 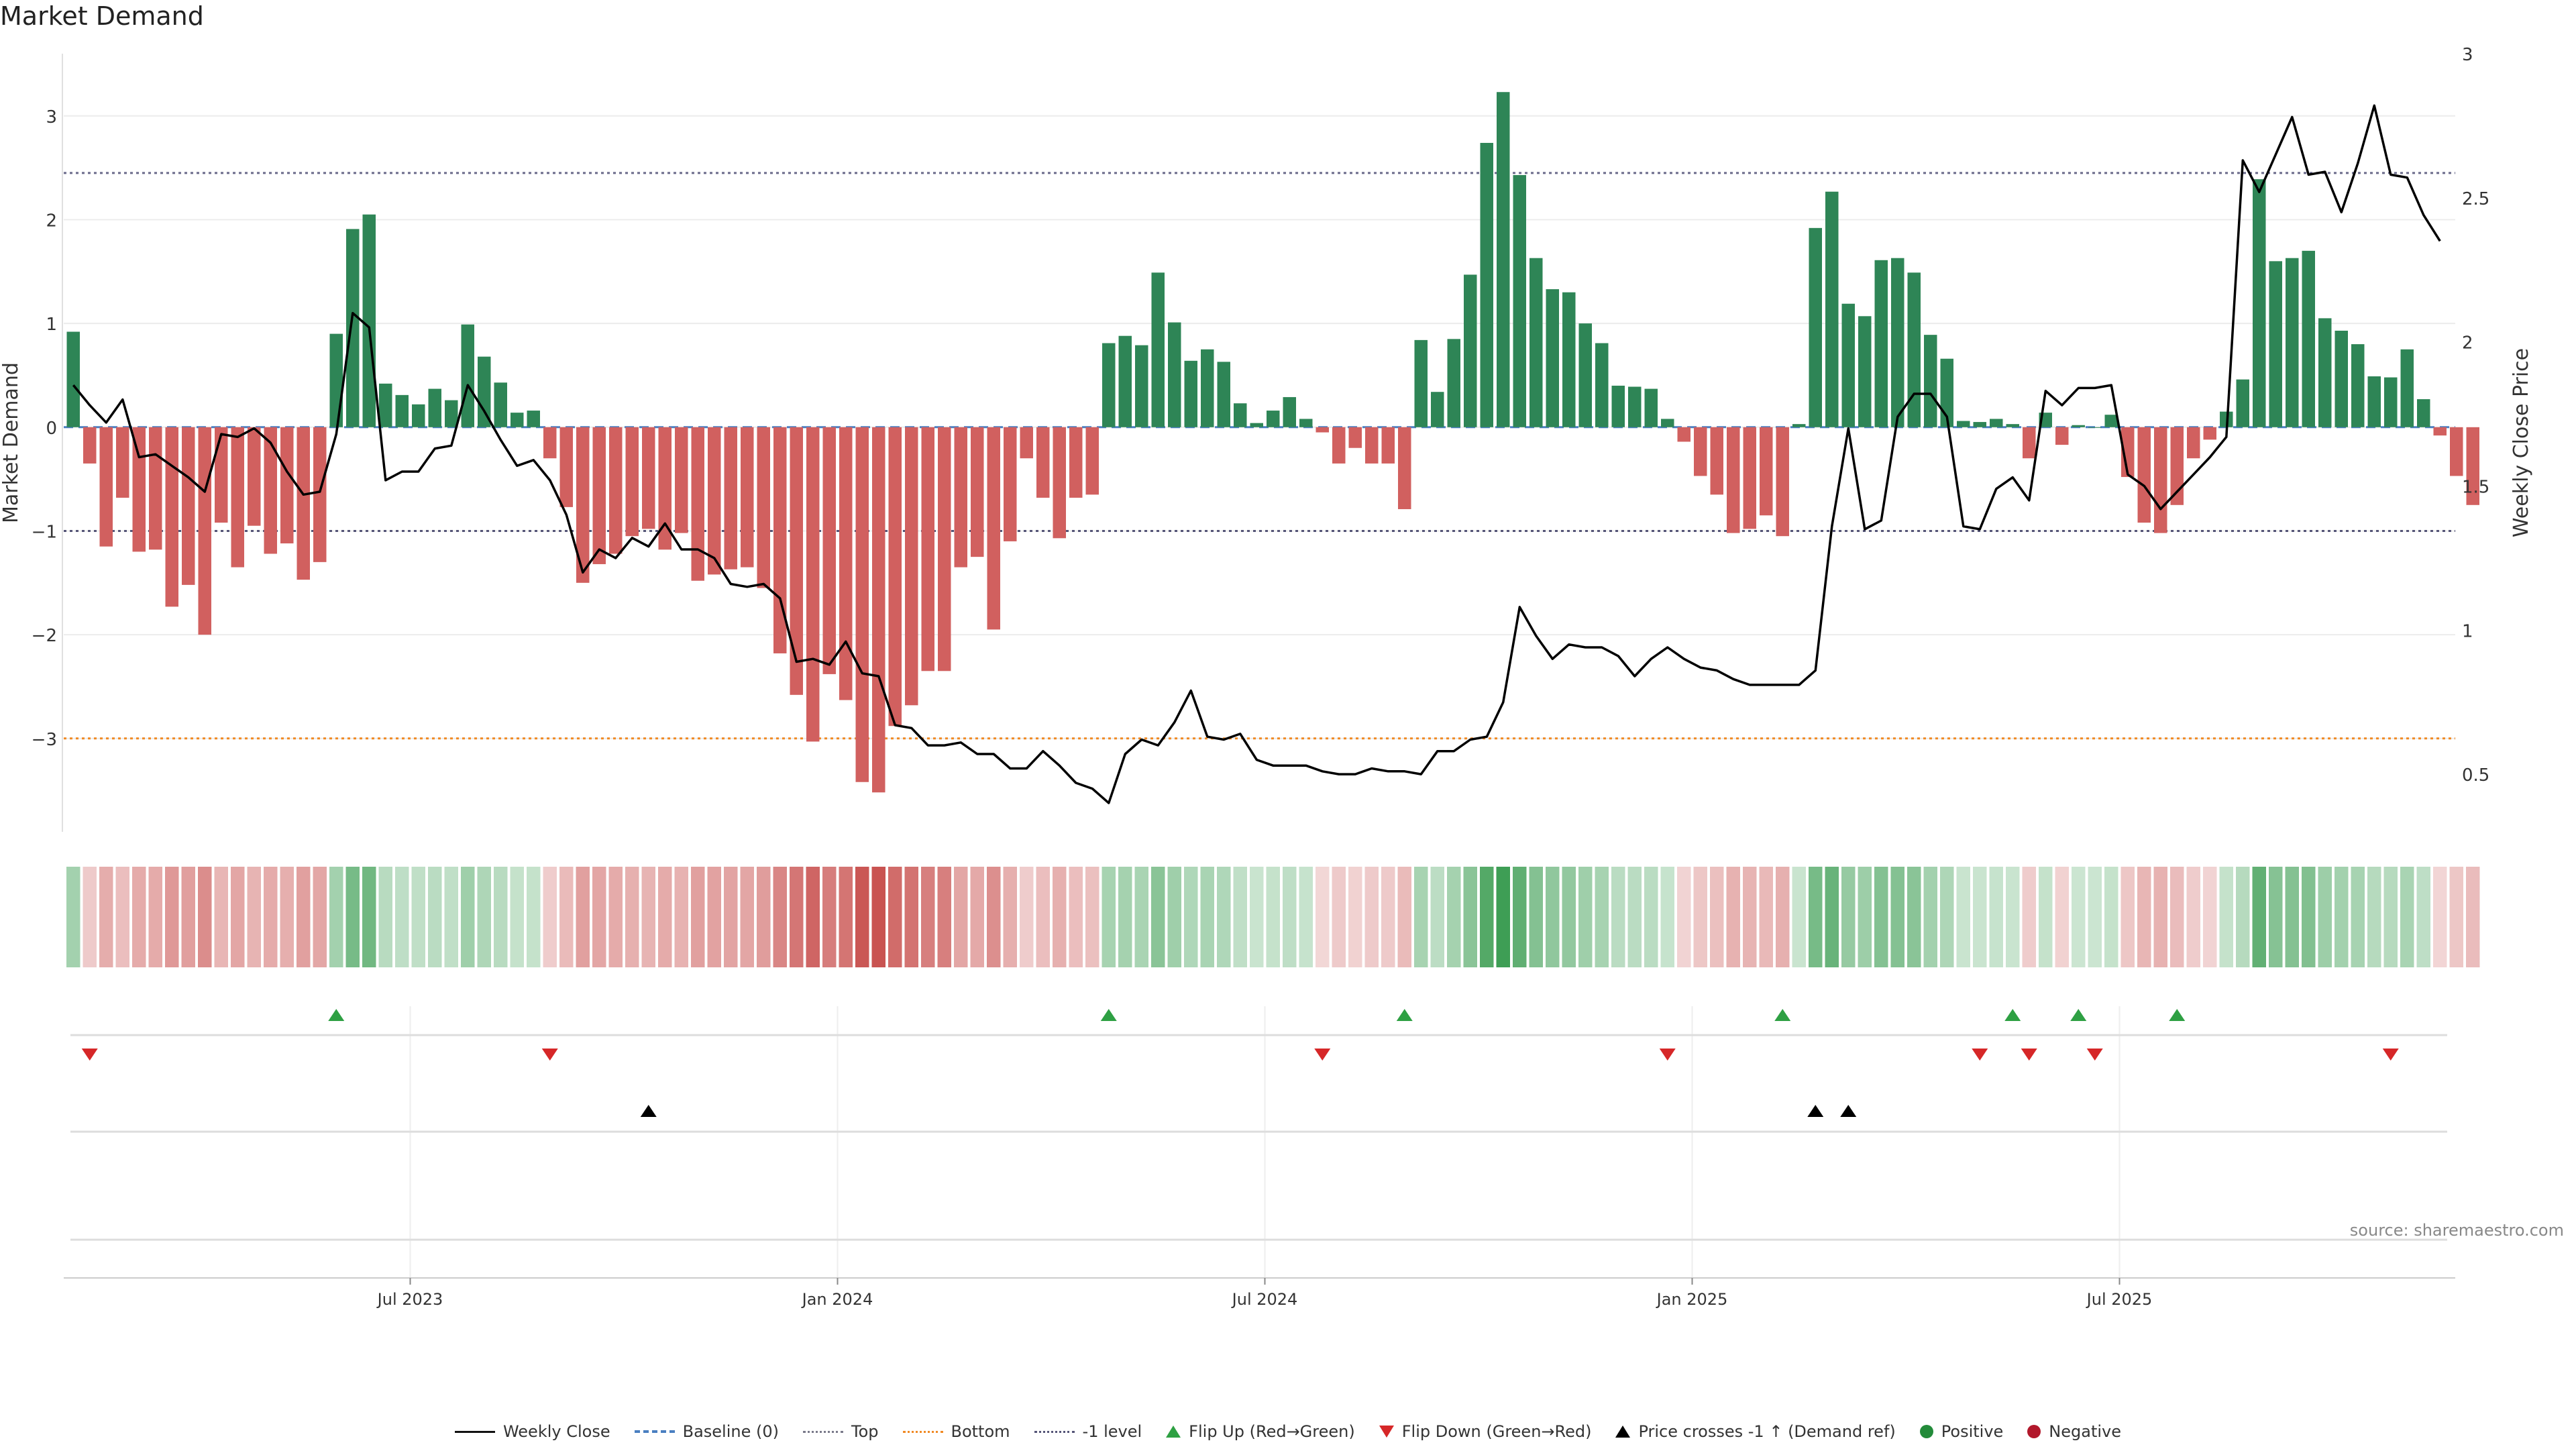 I want to click on legend-label: Flip Down (Green→Red), so click(x=1496, y=1431).